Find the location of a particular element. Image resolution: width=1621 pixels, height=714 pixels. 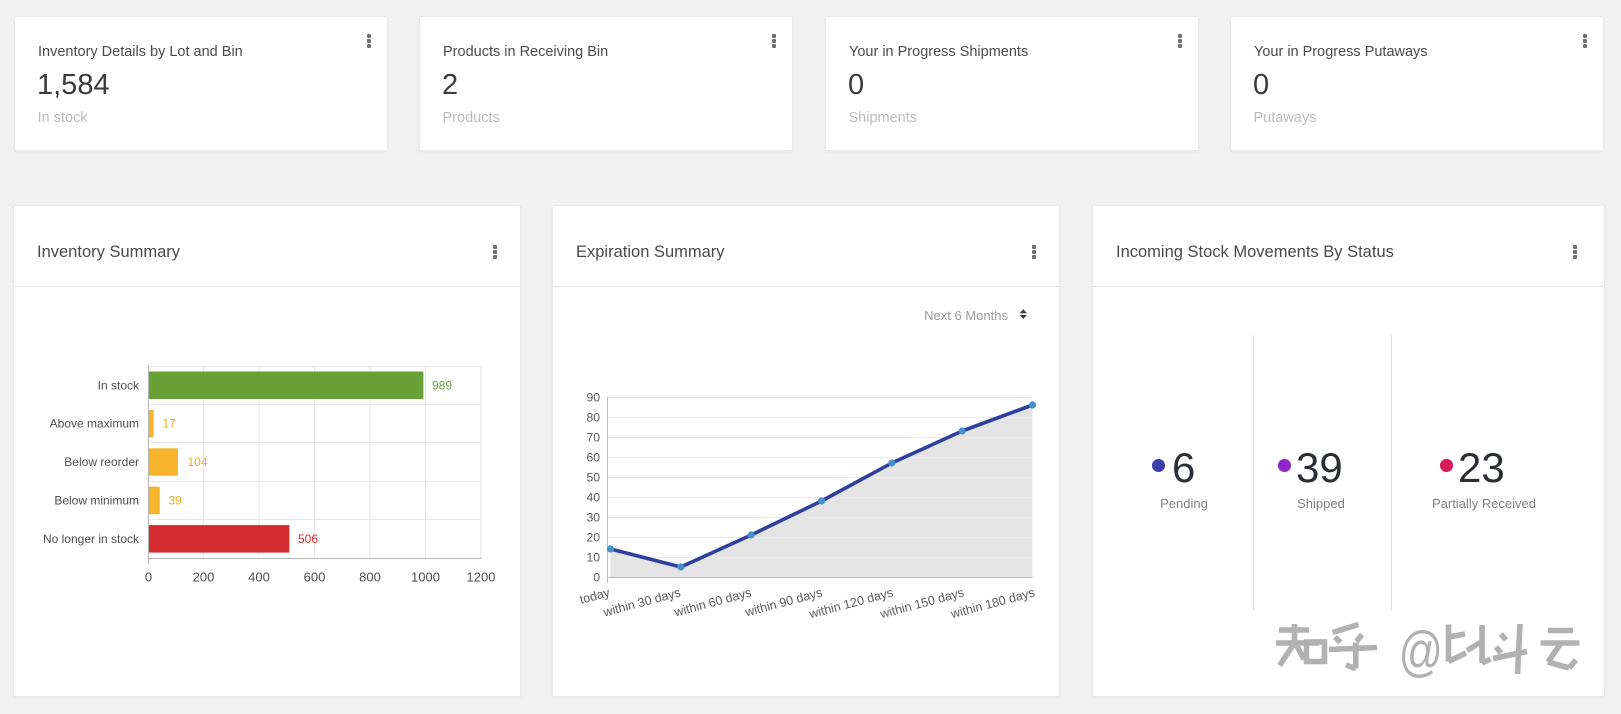

svg-text: 104 is located at coordinates (198, 462).